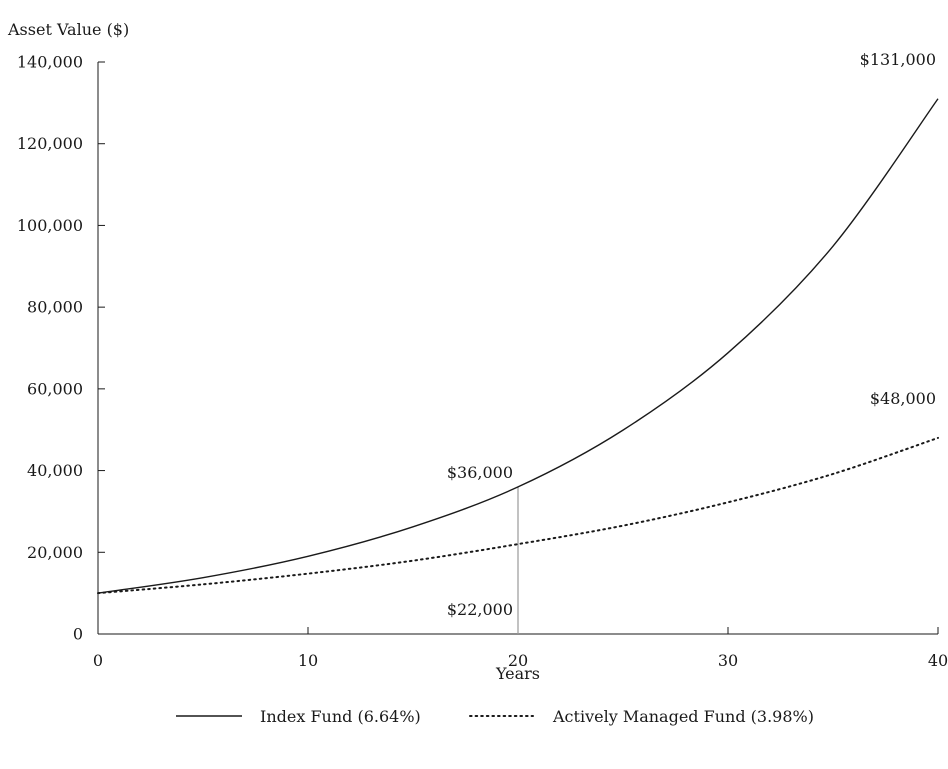 The width and height of the screenshot is (948, 769). I want to click on y-tick-label: 140,000, so click(50, 62).